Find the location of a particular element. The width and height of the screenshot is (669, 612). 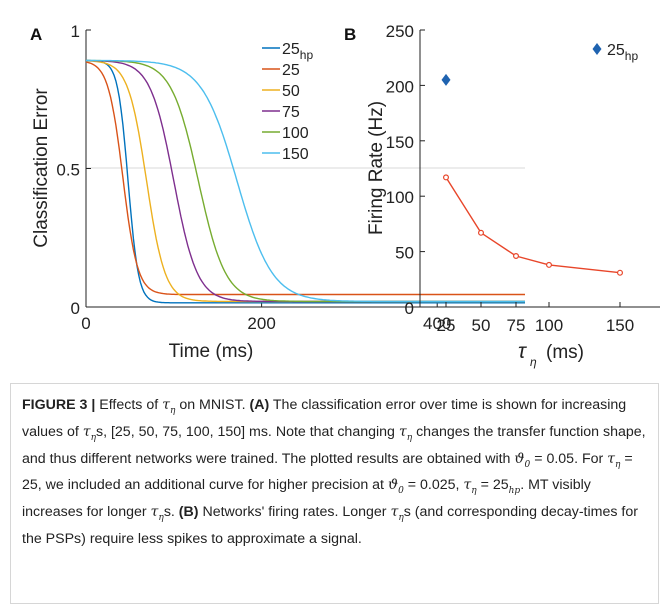

panel-b-label: B is located at coordinates (350, 34).